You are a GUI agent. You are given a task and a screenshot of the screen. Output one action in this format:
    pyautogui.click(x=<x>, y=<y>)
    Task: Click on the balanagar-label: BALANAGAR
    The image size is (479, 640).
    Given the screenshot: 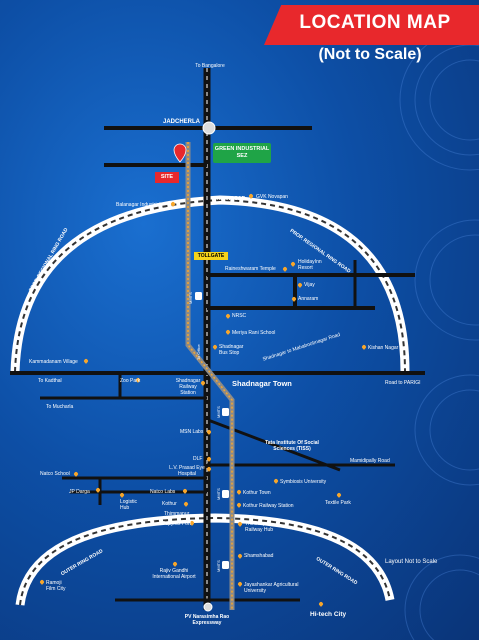 What is the action you would take?
    pyautogui.click(x=229, y=199)
    